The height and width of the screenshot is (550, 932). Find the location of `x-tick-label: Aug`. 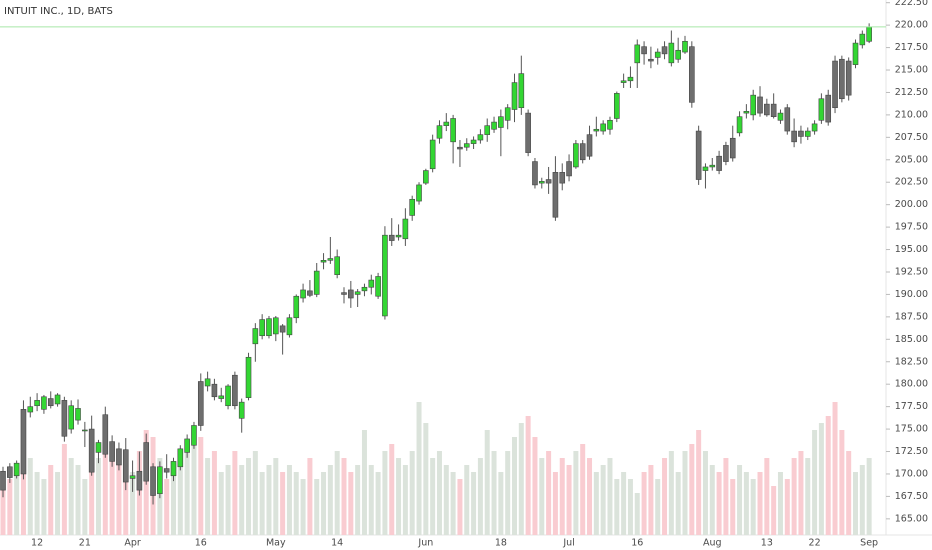

x-tick-label: Aug is located at coordinates (712, 543).